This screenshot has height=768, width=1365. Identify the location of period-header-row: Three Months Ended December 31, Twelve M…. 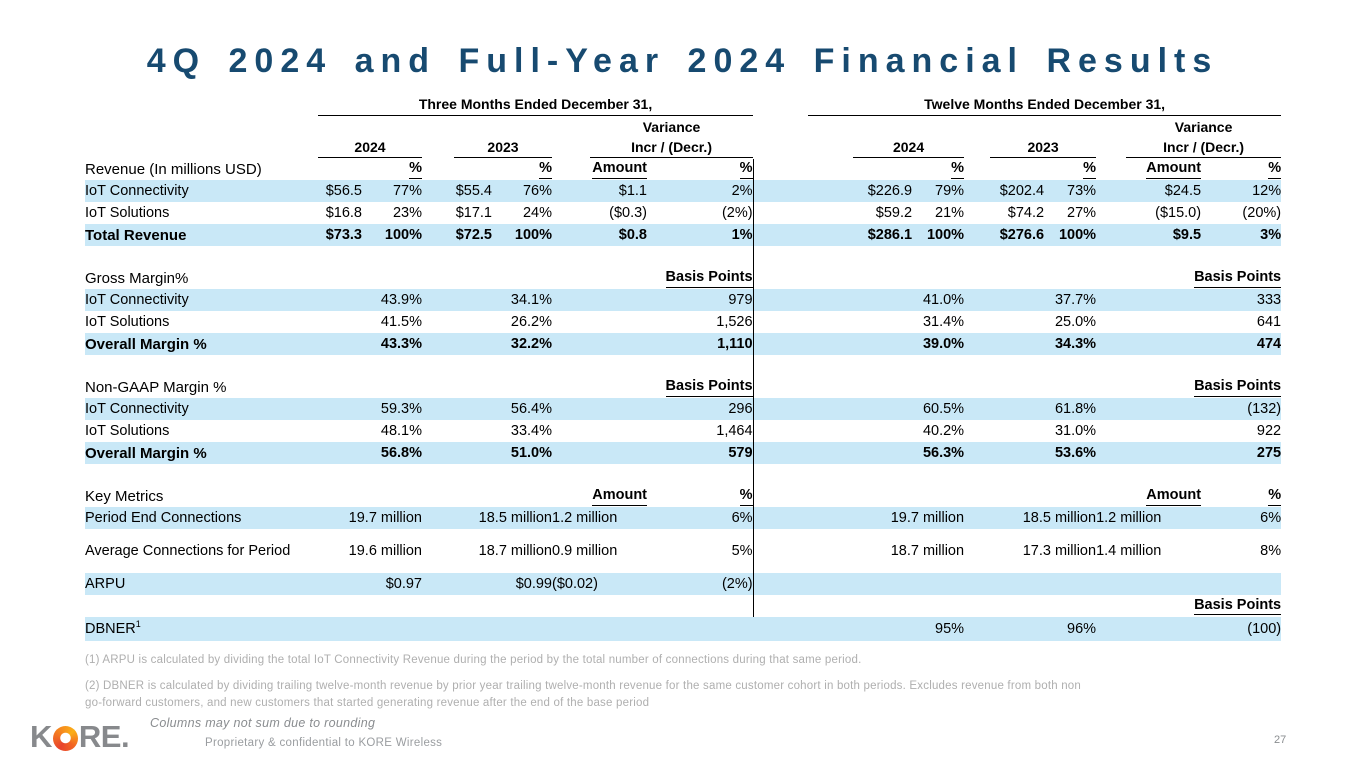
(683, 106).